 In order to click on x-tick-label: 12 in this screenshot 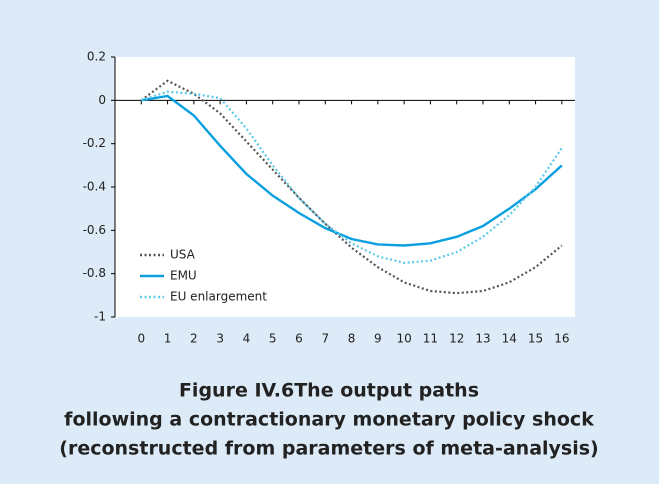, I will do `click(456, 339)`.